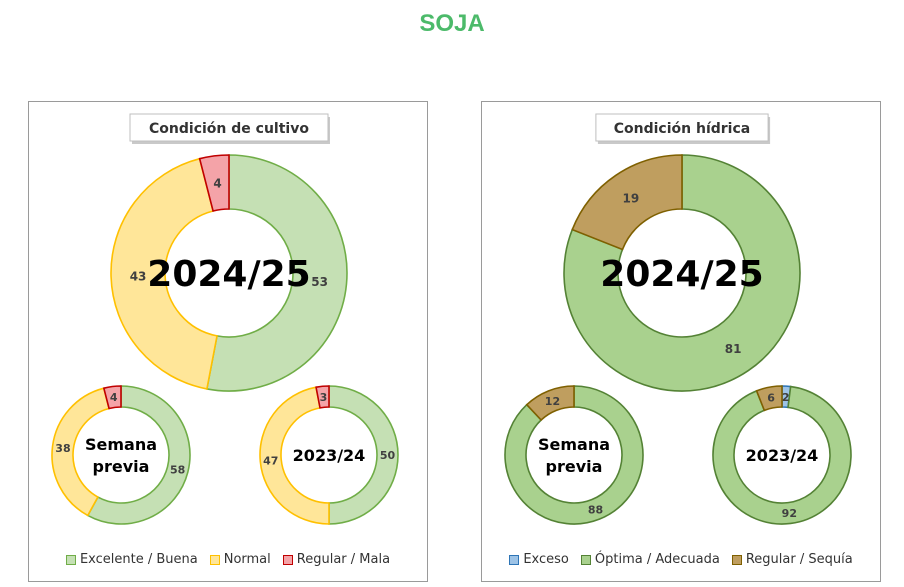  What do you see at coordinates (388, 455) in the screenshot?
I see `crop-ring2-value-0: 50` at bounding box center [388, 455].